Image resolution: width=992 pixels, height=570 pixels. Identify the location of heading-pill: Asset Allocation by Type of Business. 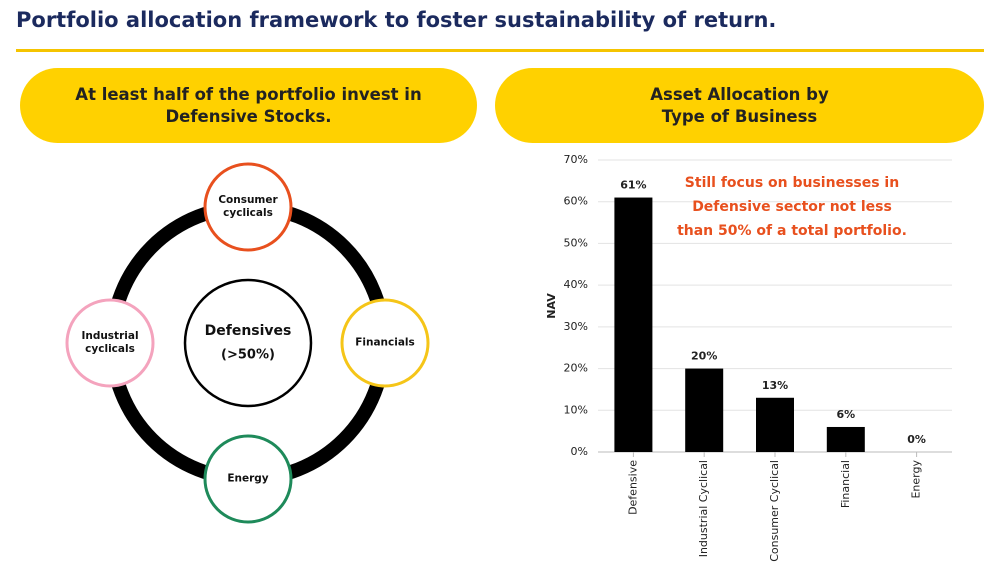
(739, 105).